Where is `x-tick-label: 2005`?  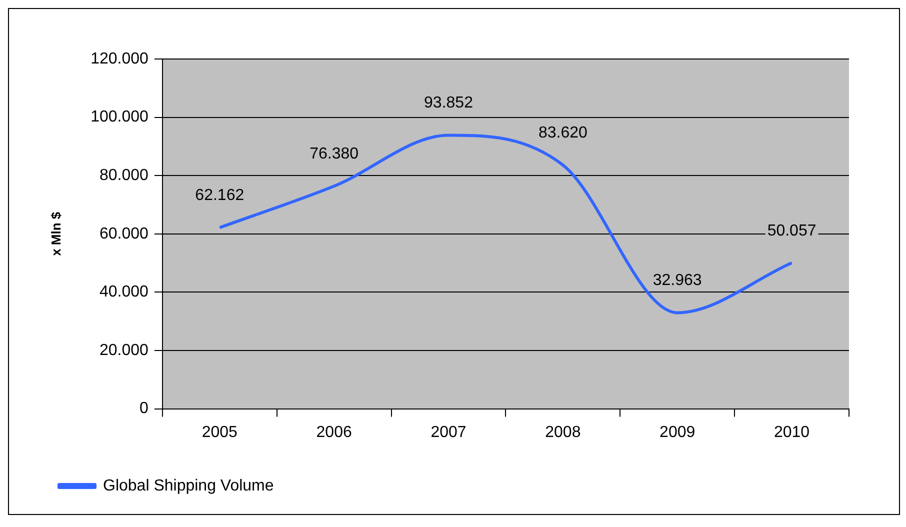 x-tick-label: 2005 is located at coordinates (220, 432).